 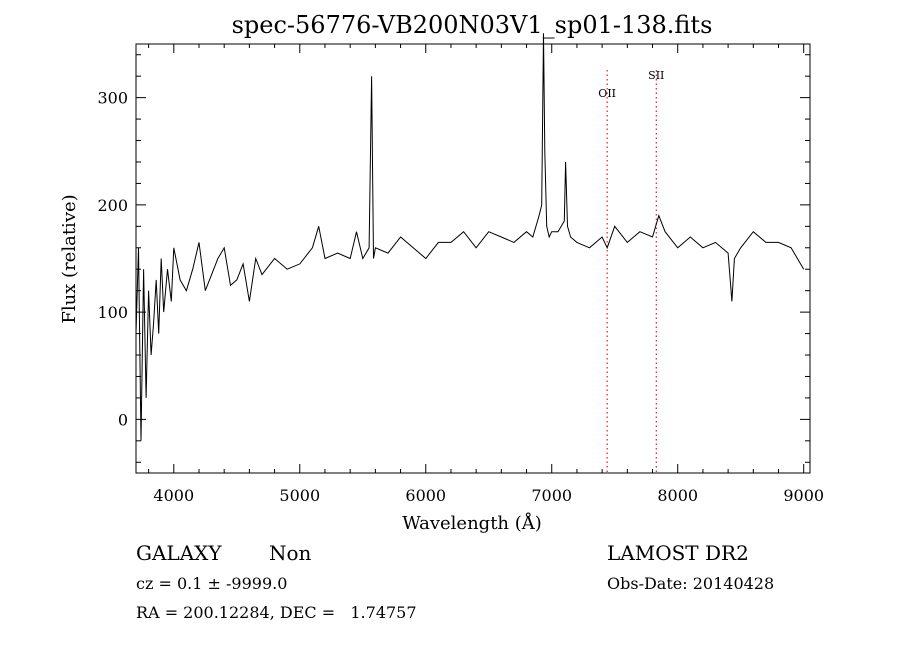 What do you see at coordinates (212, 583) in the screenshot?
I see `redshift-text: cz = 0.1 ± -9999.0` at bounding box center [212, 583].